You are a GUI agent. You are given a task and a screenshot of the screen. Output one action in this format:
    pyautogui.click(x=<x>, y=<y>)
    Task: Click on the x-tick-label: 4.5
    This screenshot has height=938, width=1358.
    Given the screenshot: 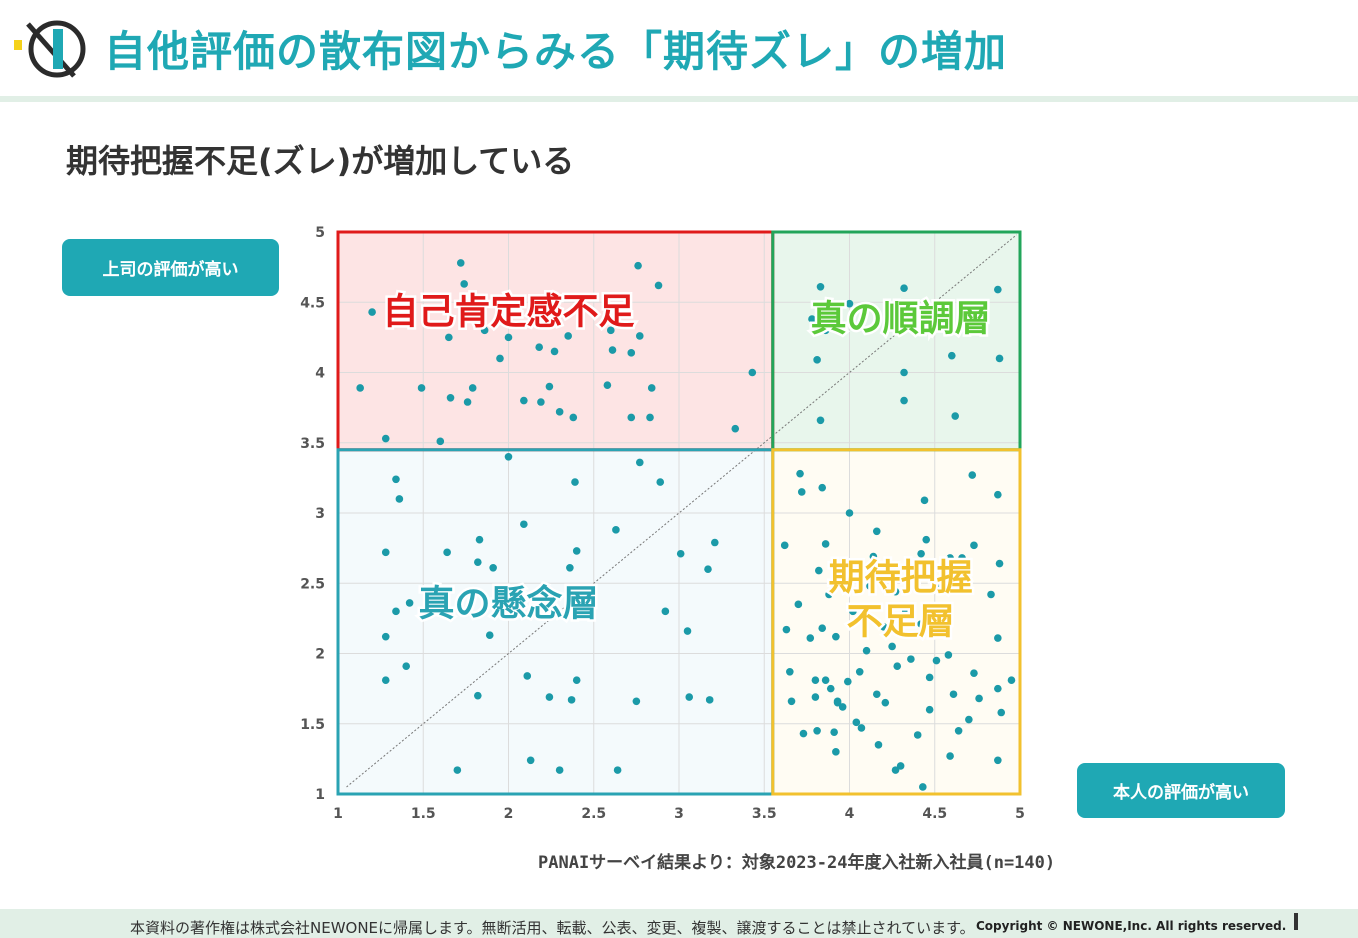 What is the action you would take?
    pyautogui.click(x=934, y=814)
    